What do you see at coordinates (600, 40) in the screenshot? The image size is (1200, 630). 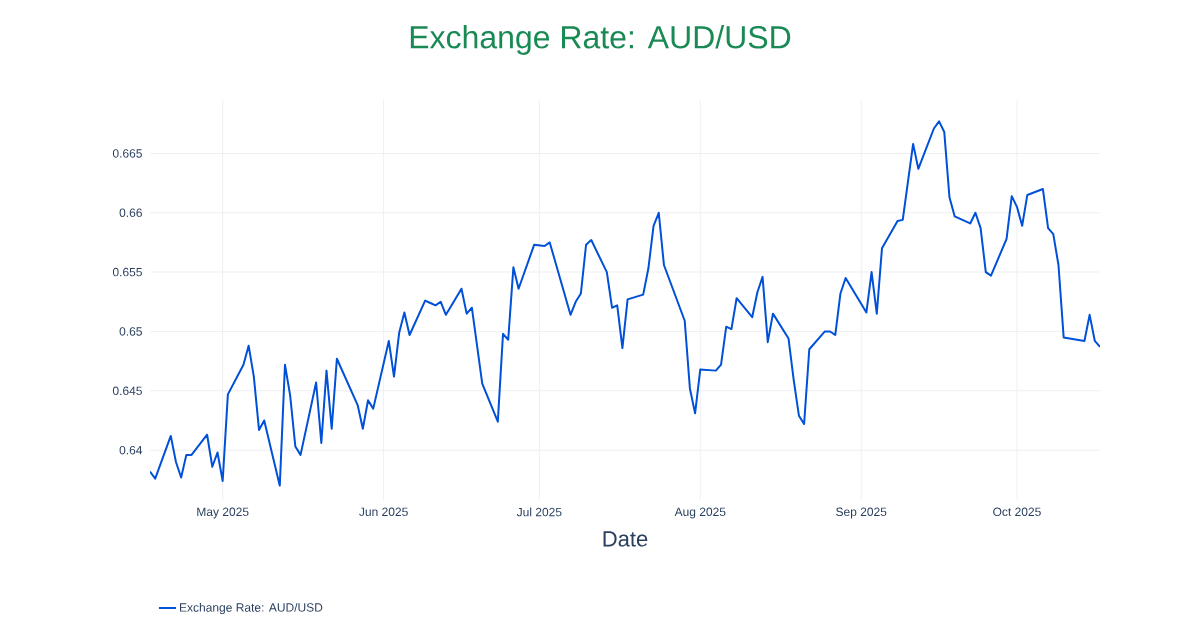 I see `chart-title: Exchange Rate: AUD/USD` at bounding box center [600, 40].